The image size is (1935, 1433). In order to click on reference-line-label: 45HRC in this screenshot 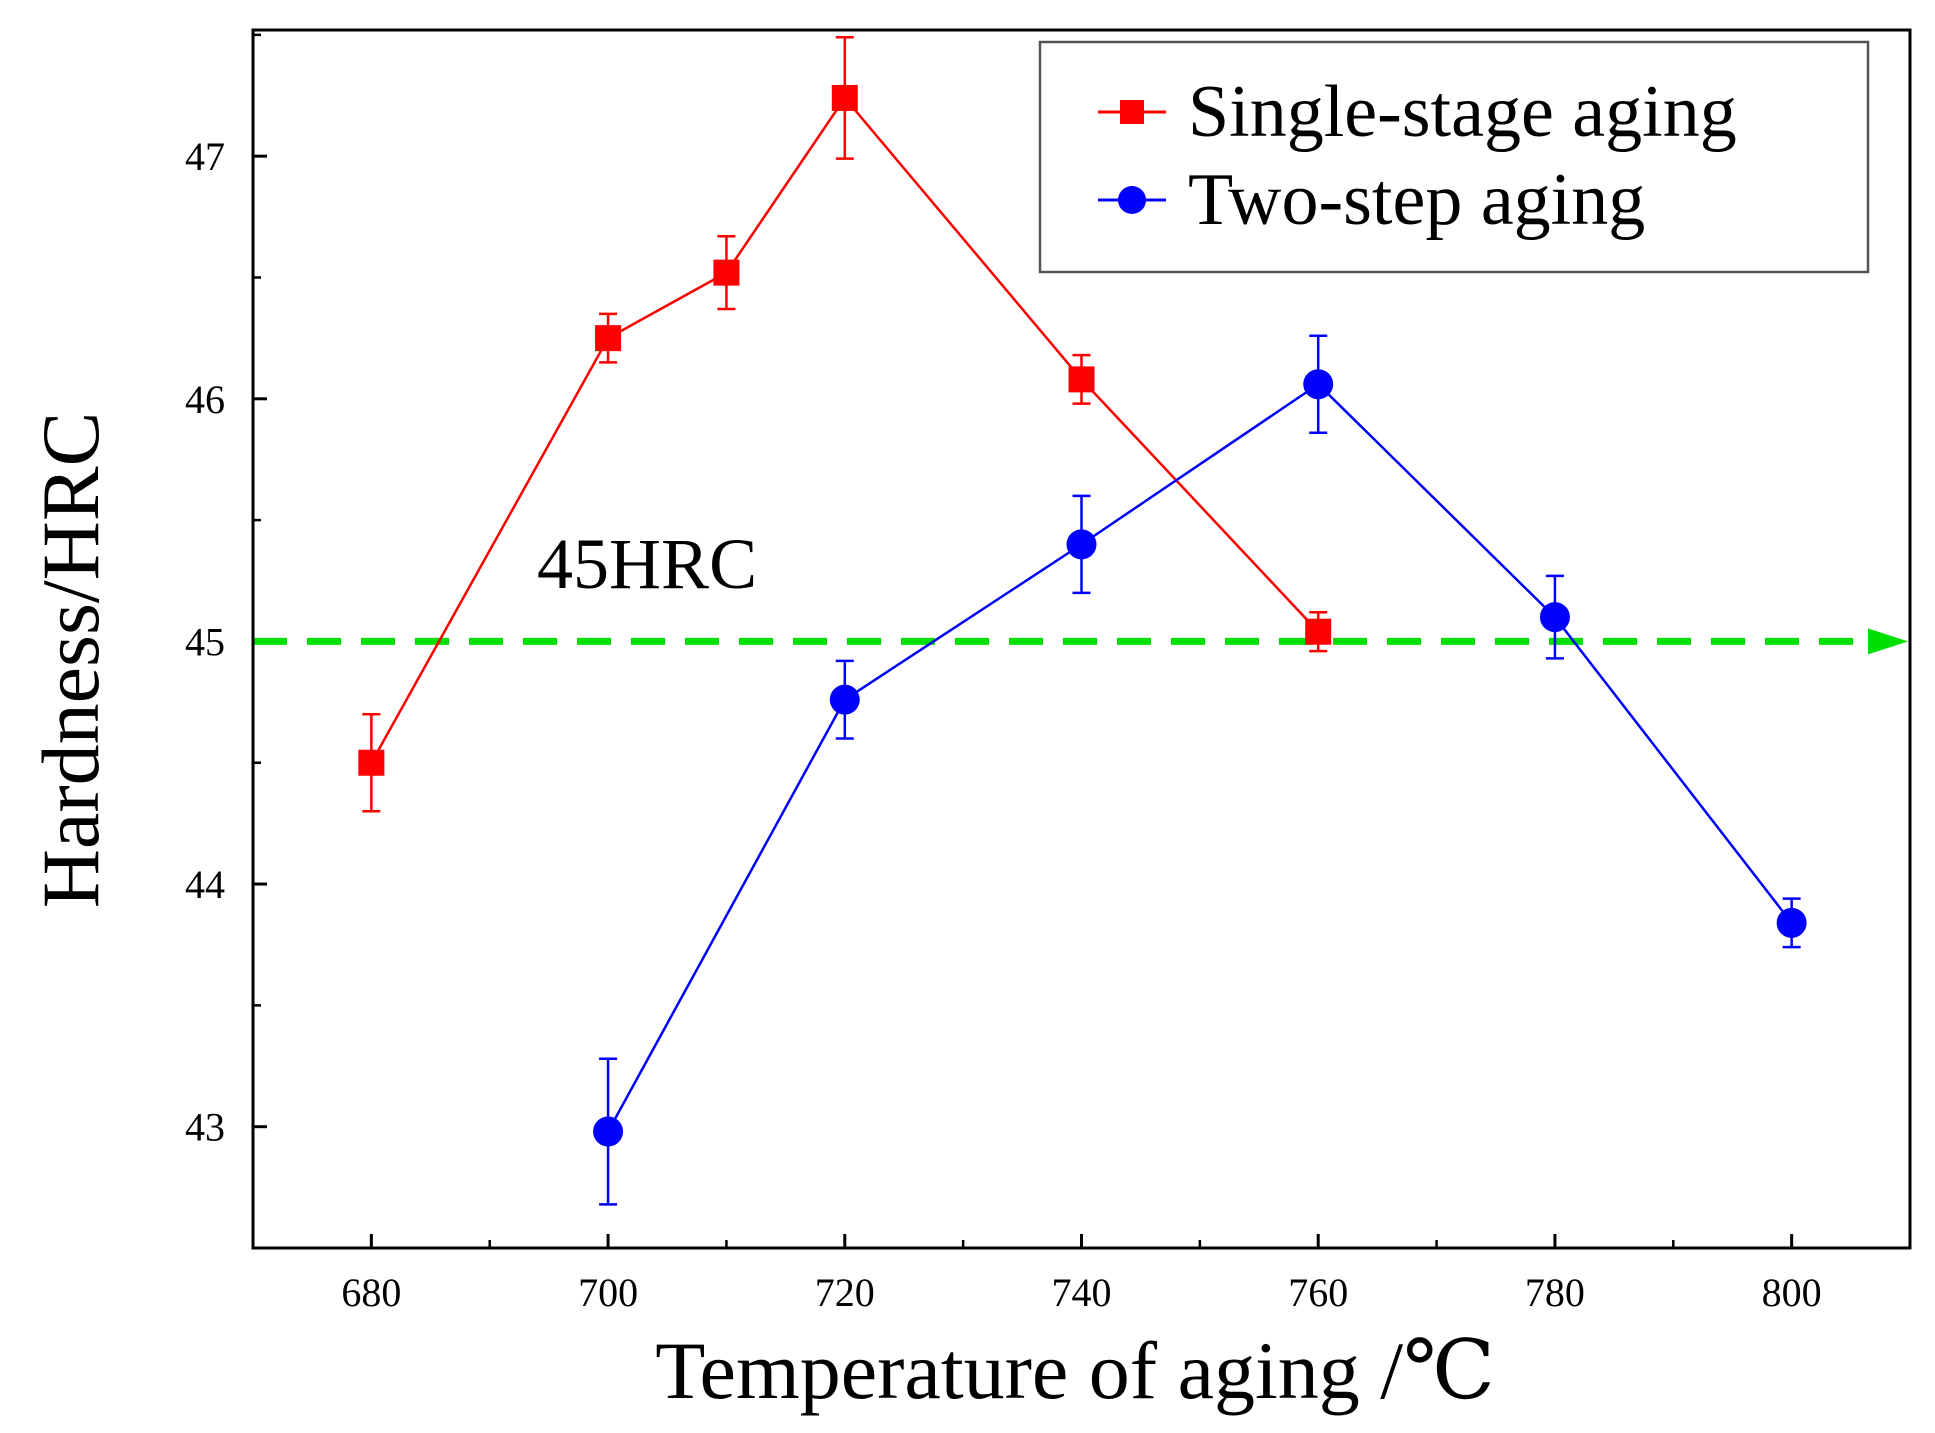, I will do `click(647, 564)`.